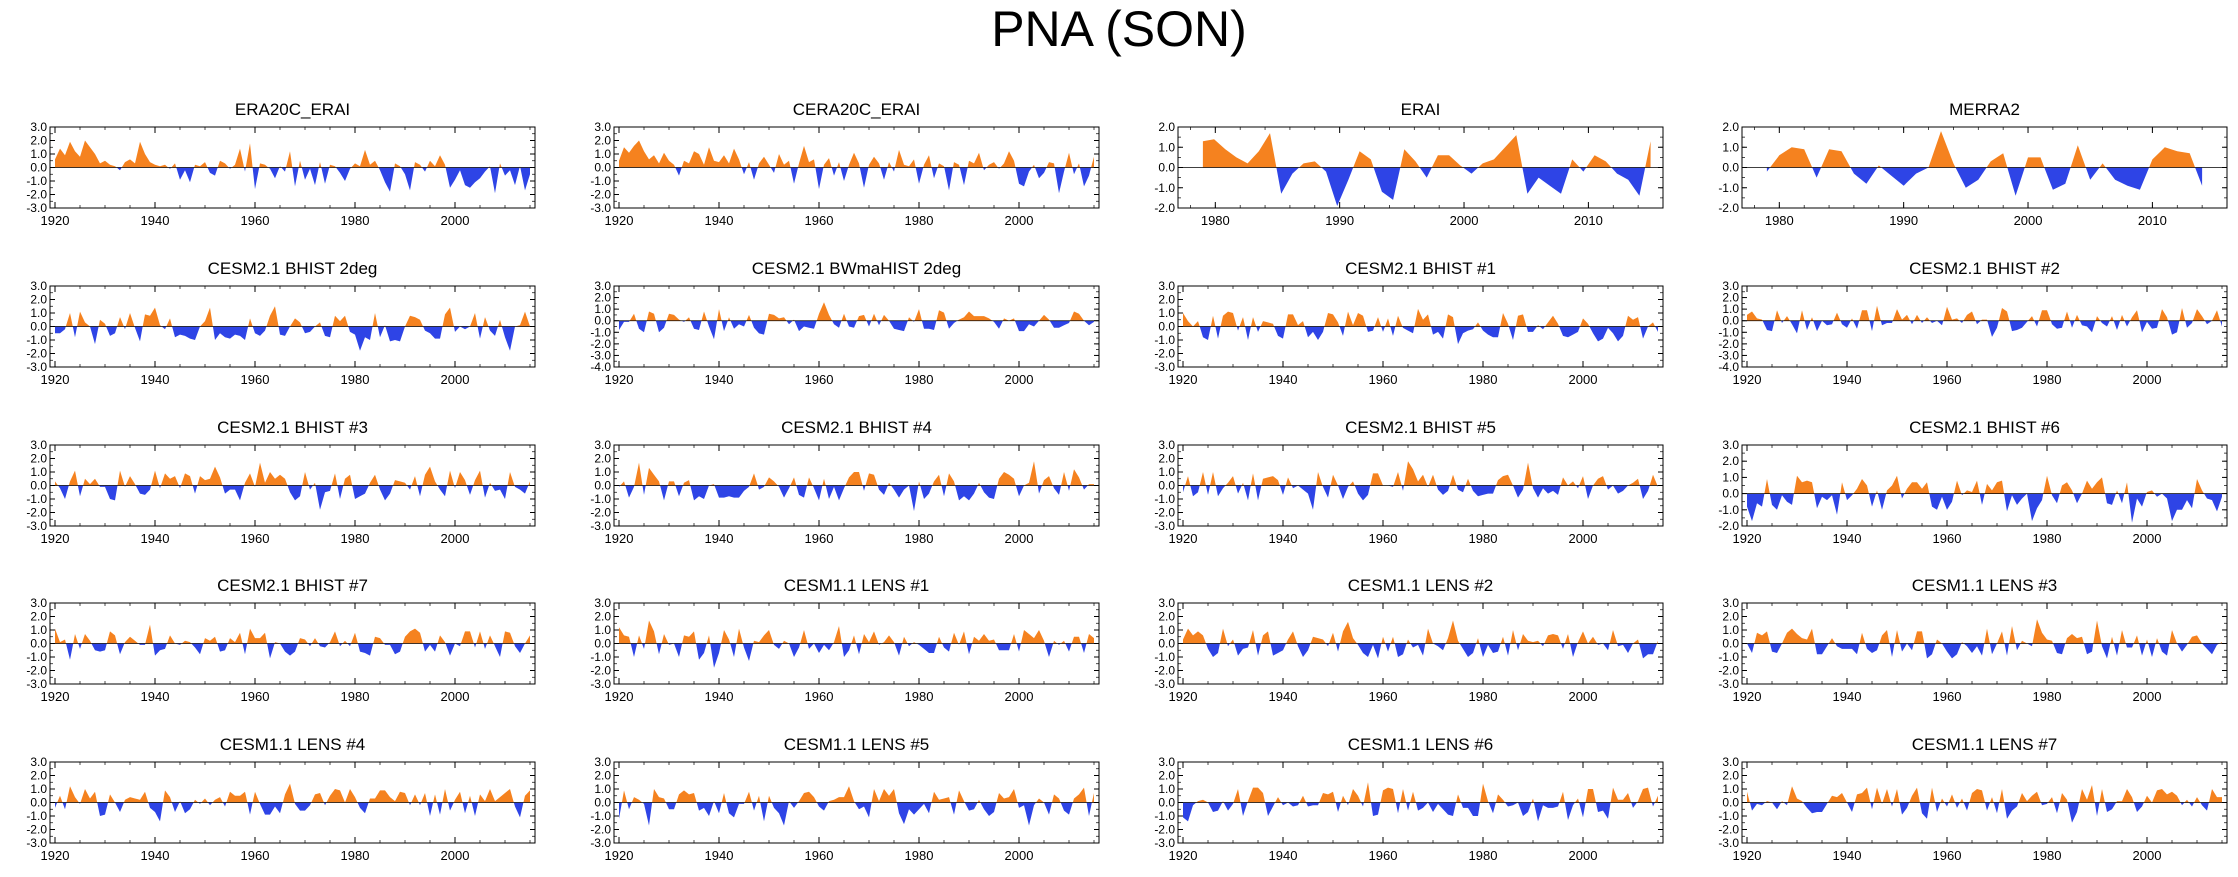  I want to click on panel-title: CERA20C_ERAI, so click(857, 109).